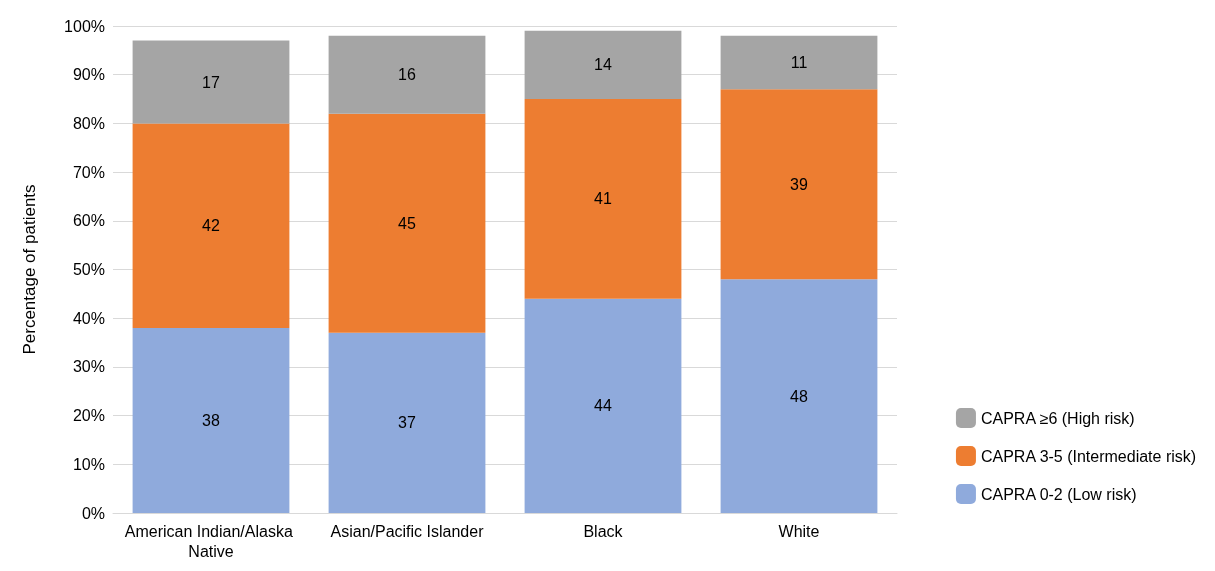 This screenshot has height=571, width=1215. Describe the element at coordinates (88, 123) in the screenshot. I see `y-tick-label: 80%` at that location.